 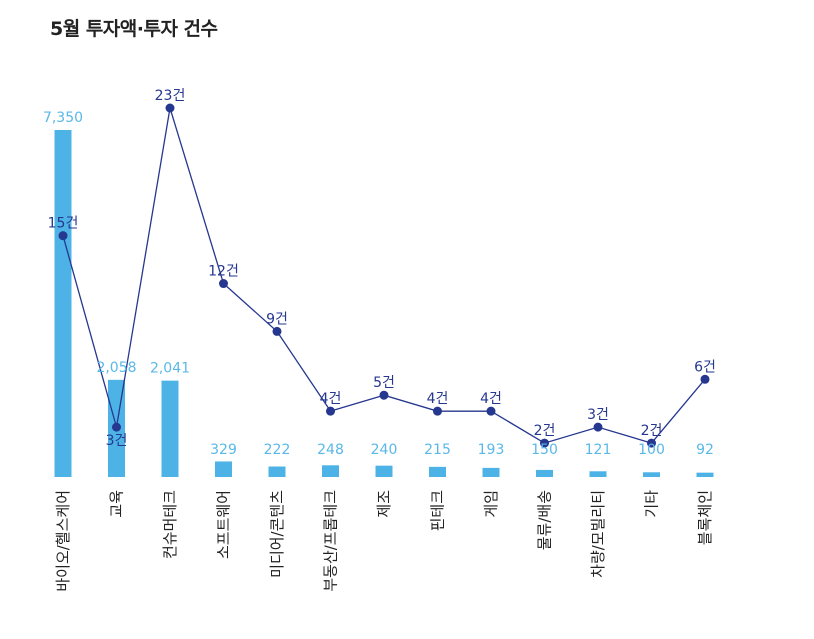 What do you see at coordinates (277, 319) in the screenshot?
I see `count-label-4: 9건` at bounding box center [277, 319].